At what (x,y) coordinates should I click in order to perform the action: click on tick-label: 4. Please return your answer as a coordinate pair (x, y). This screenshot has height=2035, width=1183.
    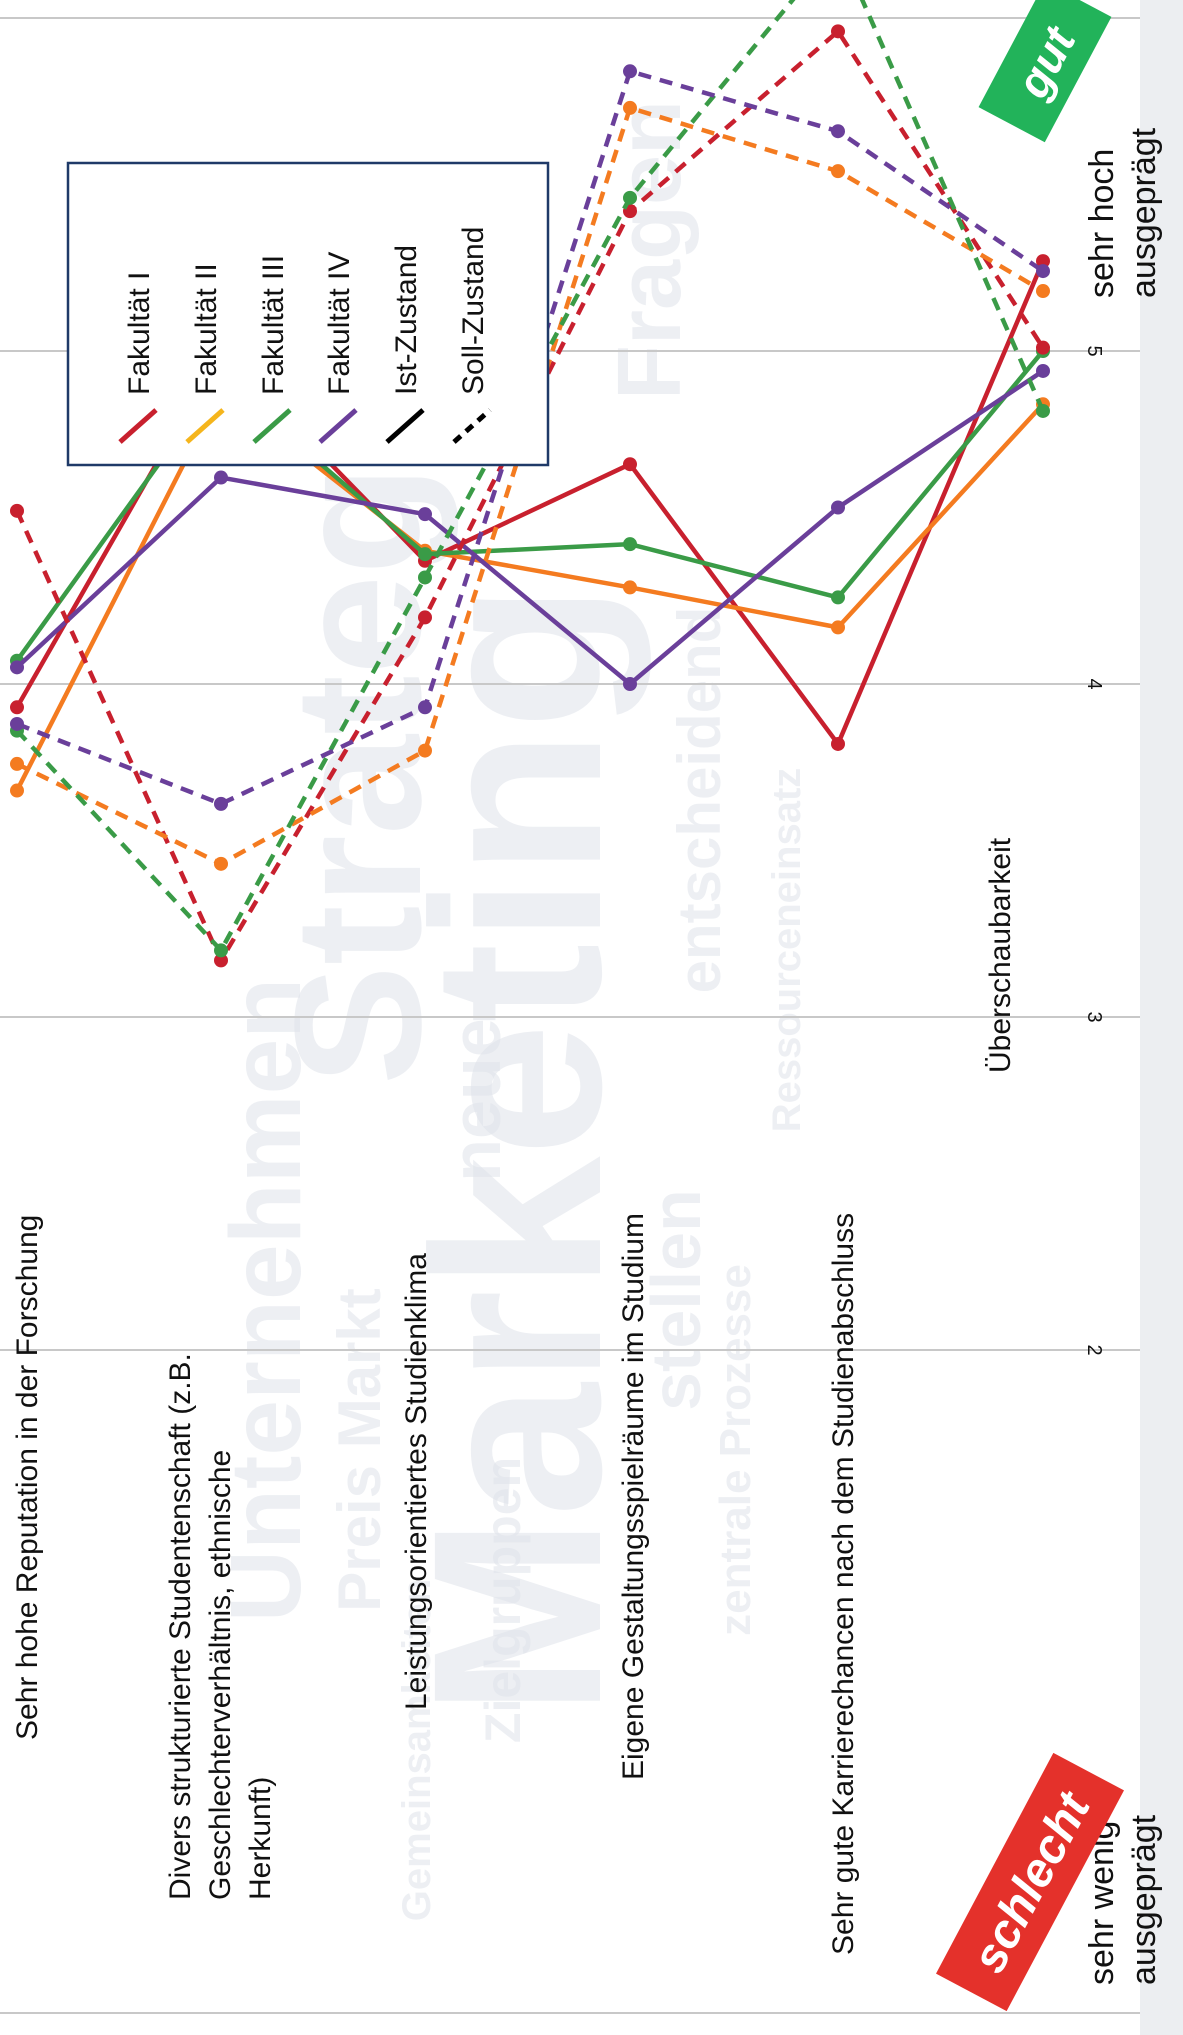
    Looking at the image, I should click on (1094, 683).